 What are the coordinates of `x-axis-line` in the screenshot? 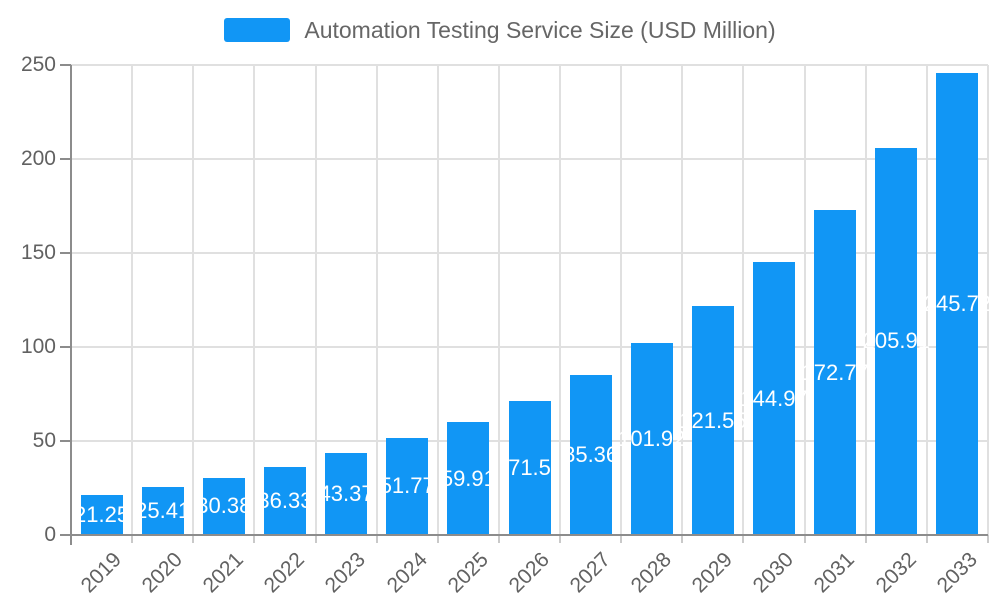 It's located at (529, 535).